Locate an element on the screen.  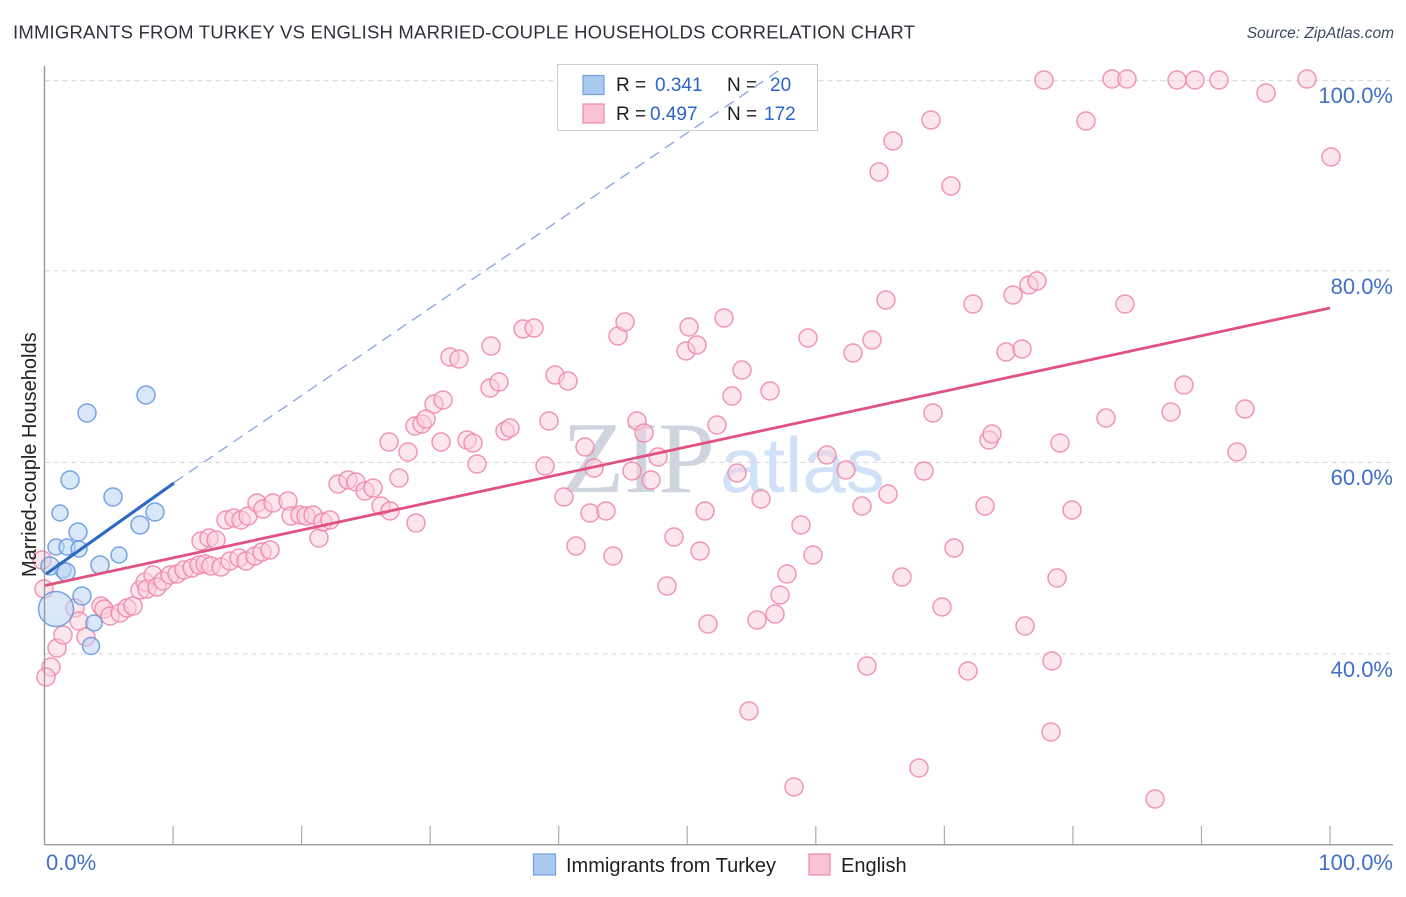
svg-text: 0.0% is located at coordinates (71, 862).